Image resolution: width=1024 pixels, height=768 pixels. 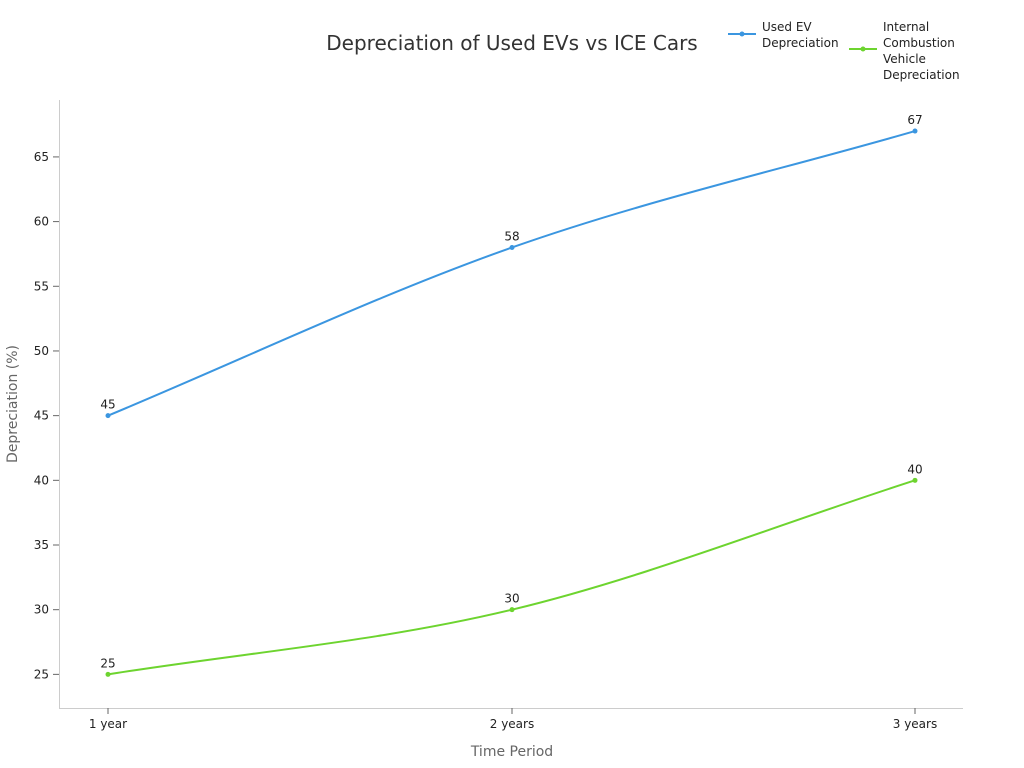 What do you see at coordinates (41, 480) in the screenshot?
I see `y-tick-label: 40` at bounding box center [41, 480].